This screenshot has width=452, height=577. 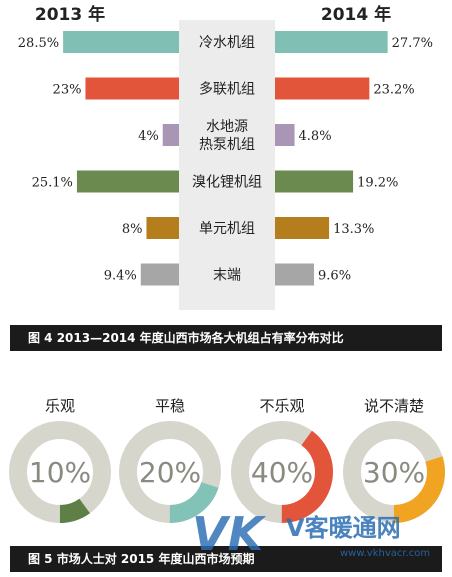 I want to click on figure-4-caption: 图 4 2013—2014 年度山西市场各大机组占有率分布对比, so click(x=226, y=338).